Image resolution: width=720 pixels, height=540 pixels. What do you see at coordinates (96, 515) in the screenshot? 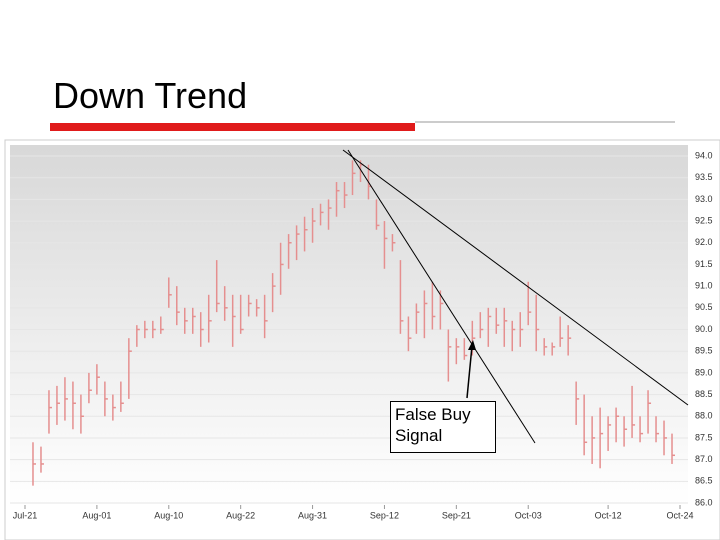
I see `x-tick-label: Aug-01` at bounding box center [96, 515].